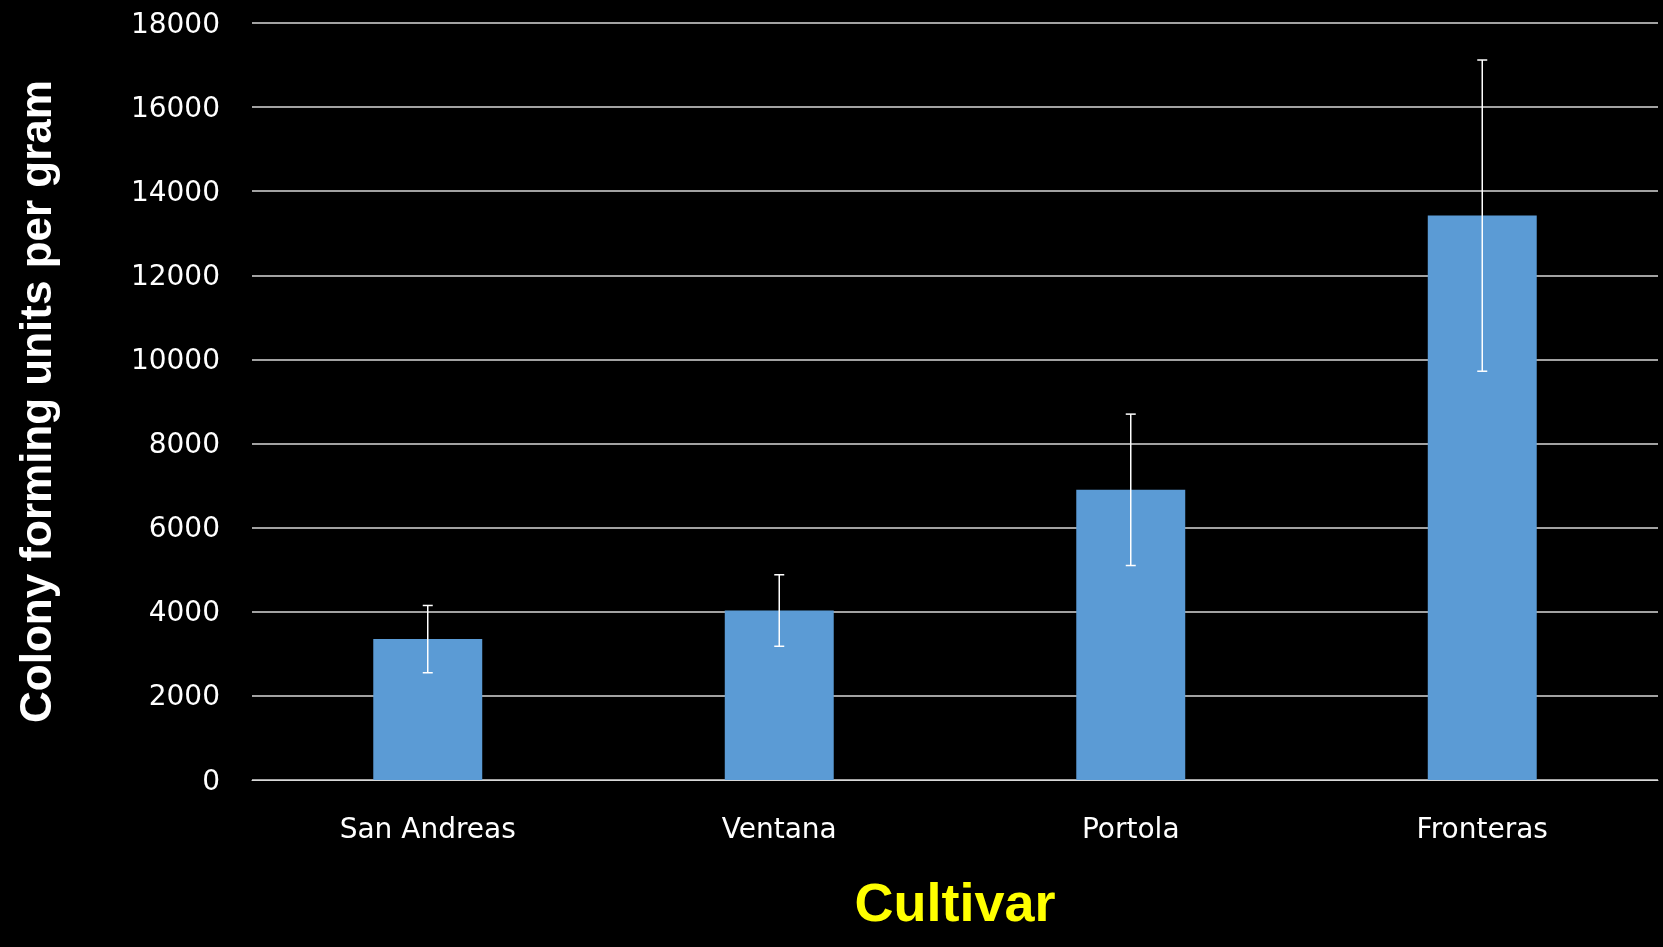 The image size is (1663, 947). Describe the element at coordinates (1482, 828) in the screenshot. I see `x-tick-label: Fronteras` at that location.